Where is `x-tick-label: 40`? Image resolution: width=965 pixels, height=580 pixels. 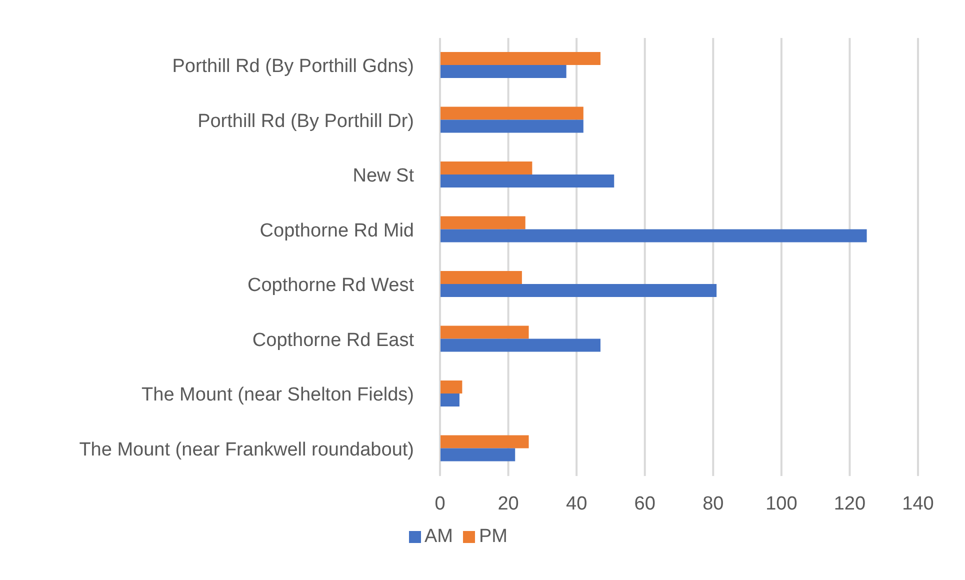 x-tick-label: 40 is located at coordinates (577, 503).